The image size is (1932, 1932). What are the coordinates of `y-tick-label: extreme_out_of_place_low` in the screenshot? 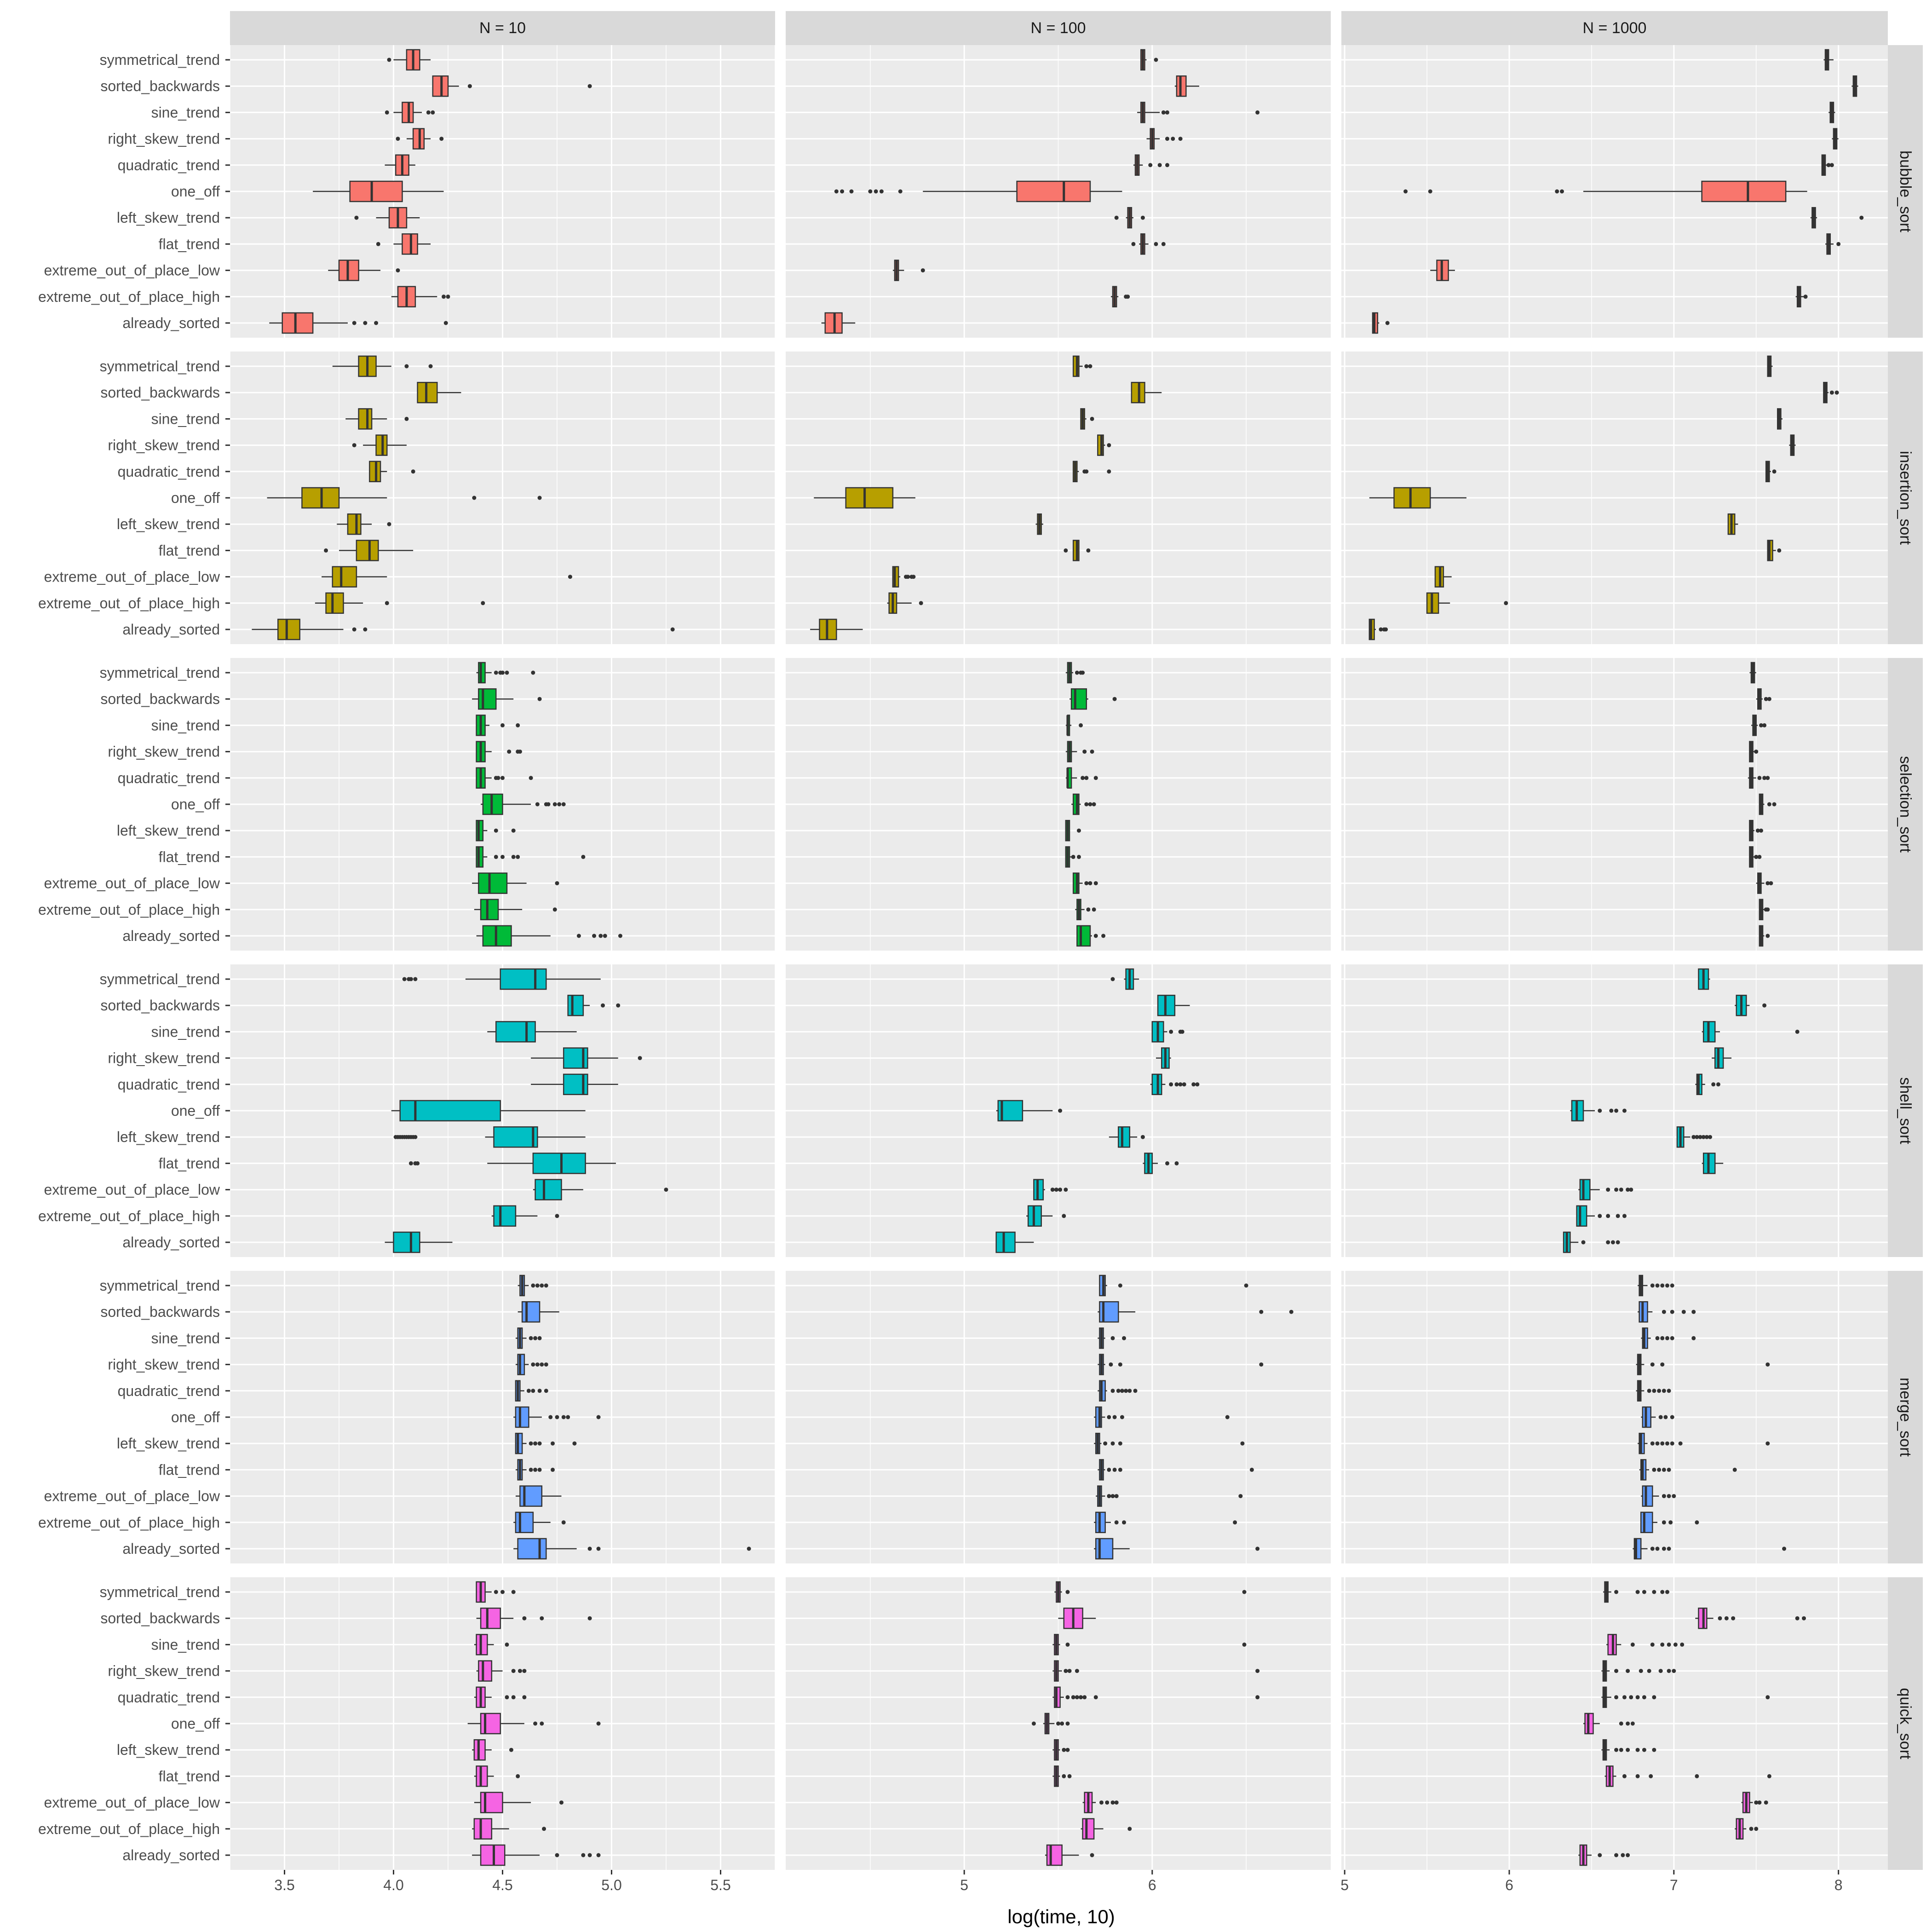 It's located at (132, 1496).